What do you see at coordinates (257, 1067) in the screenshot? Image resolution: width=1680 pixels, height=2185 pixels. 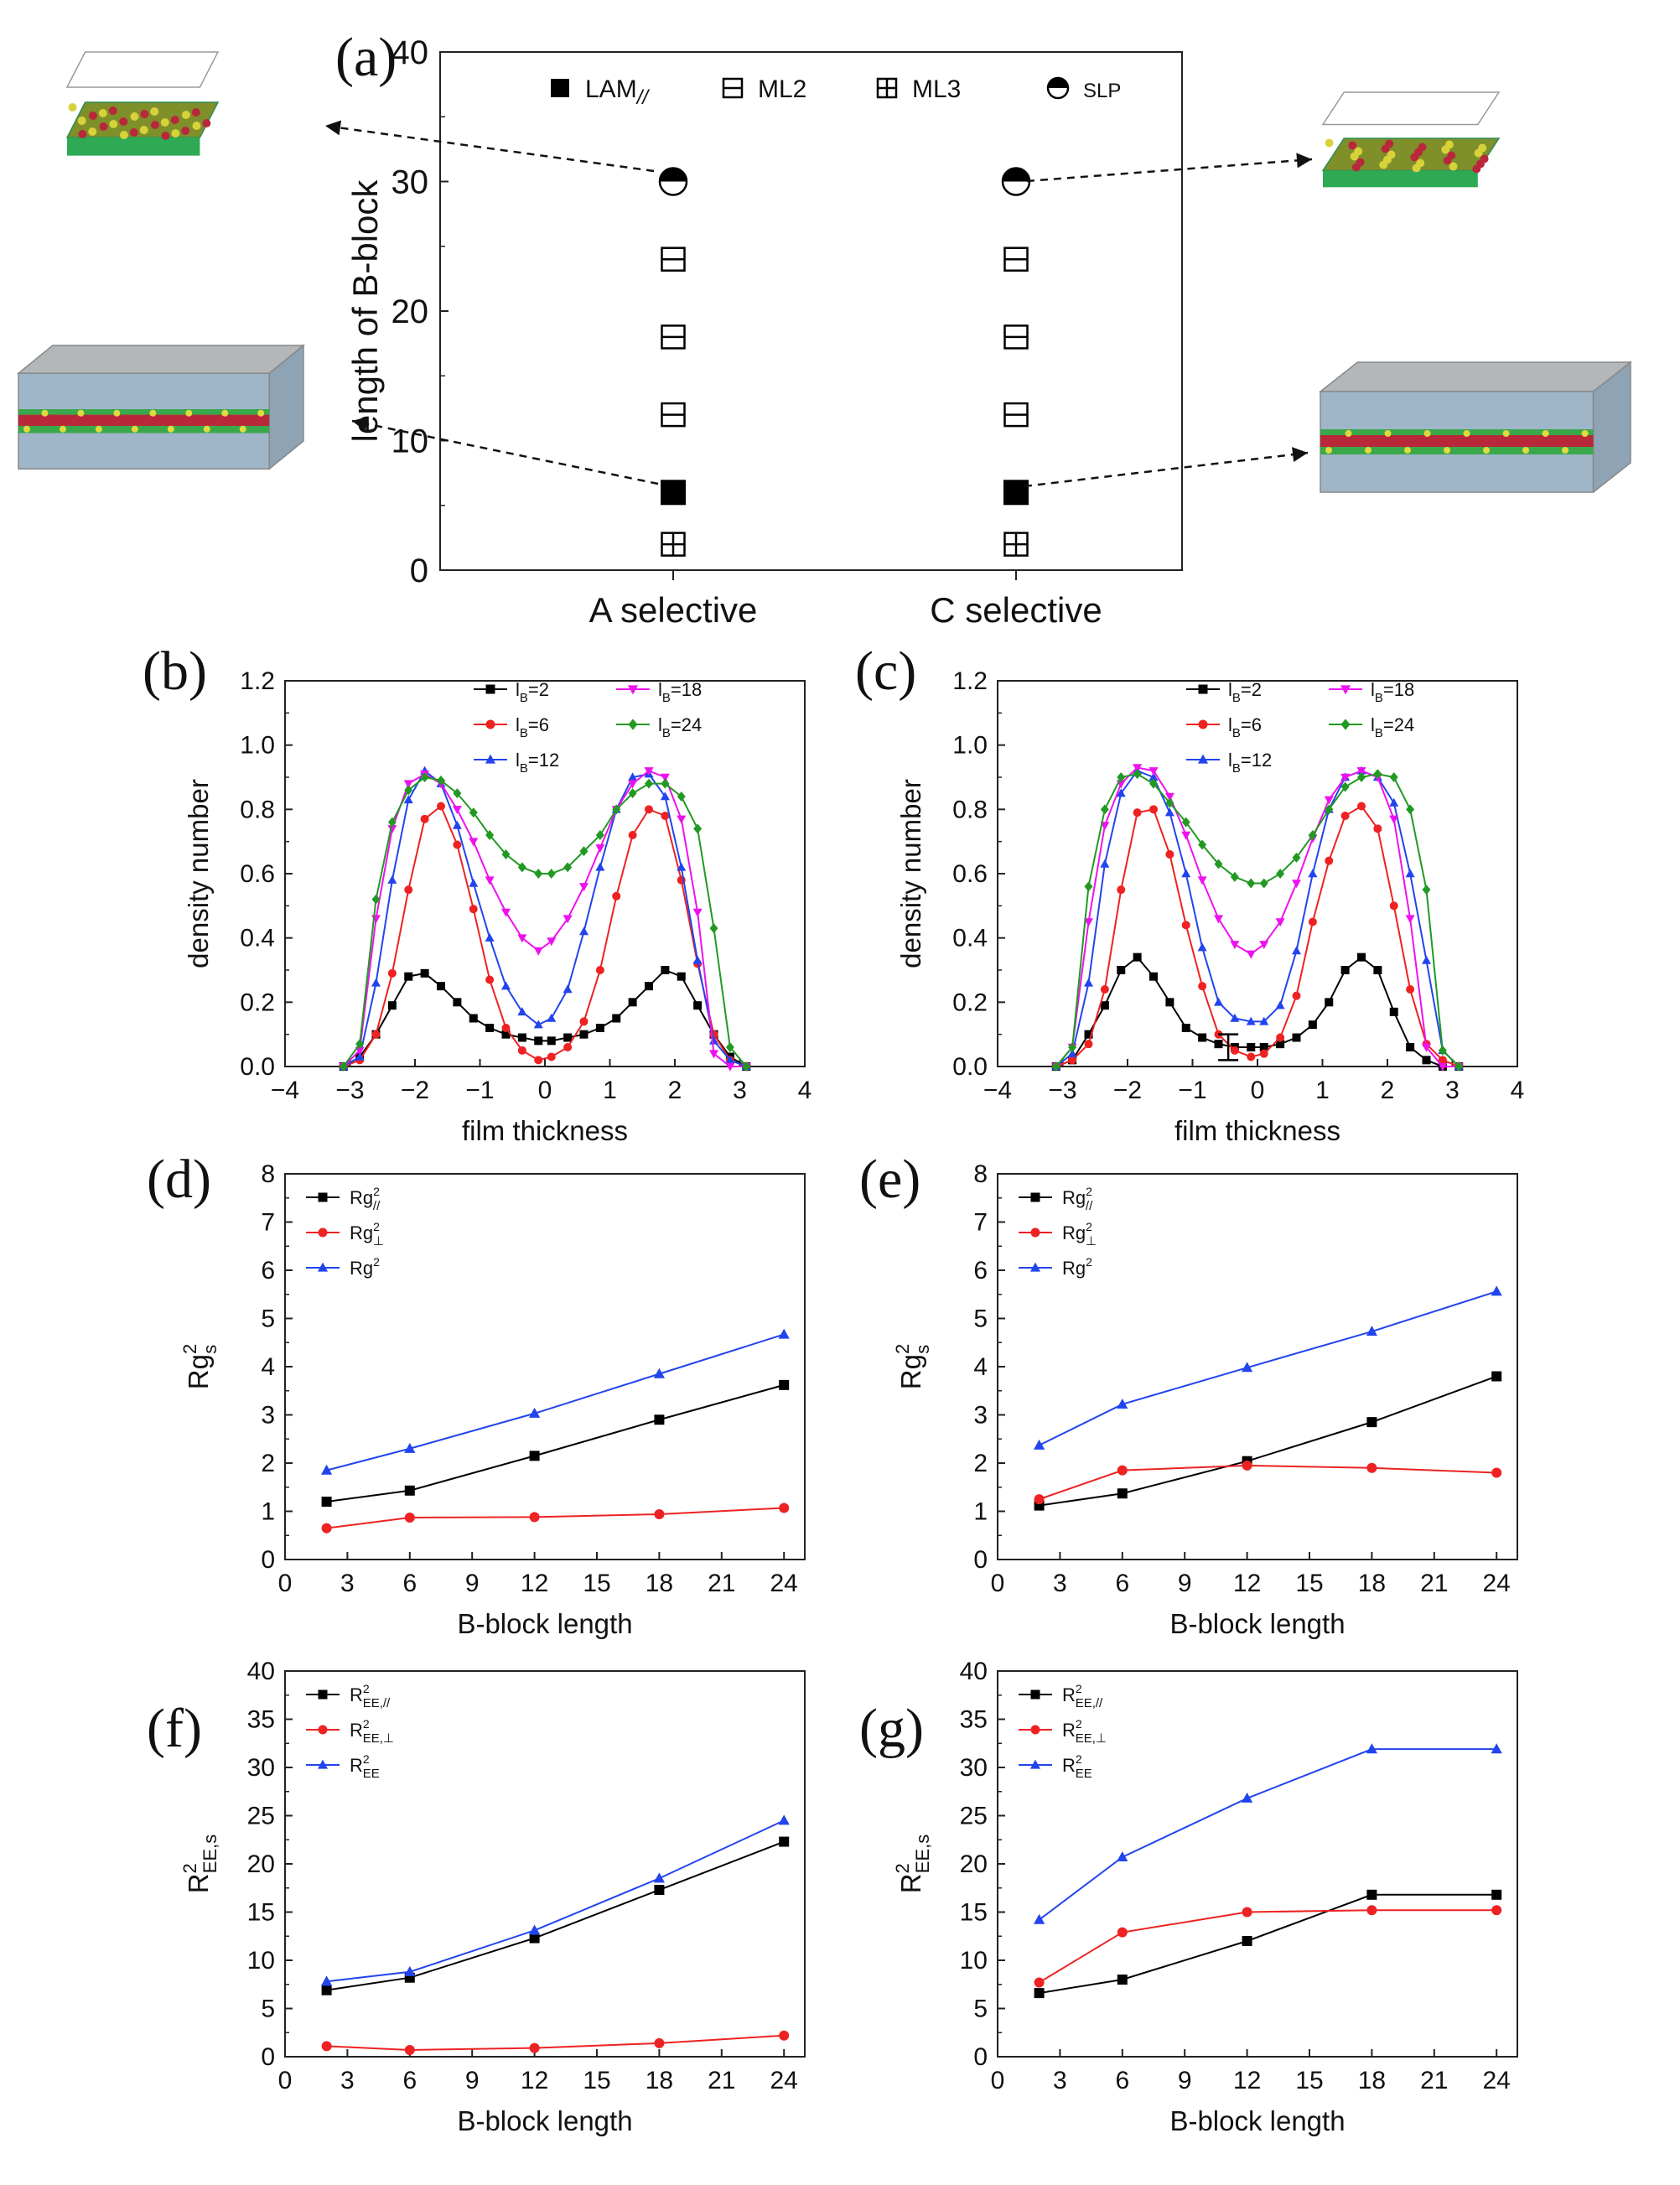 I see `y-tick-label: 0.0` at bounding box center [257, 1067].